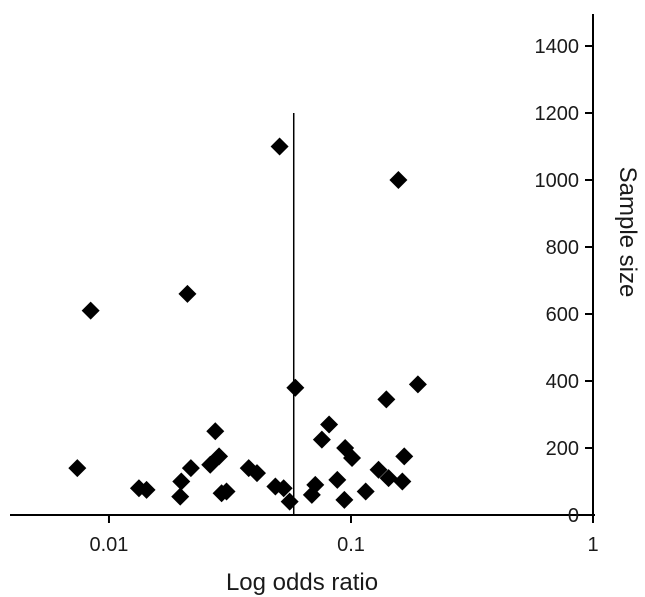 This screenshot has width=645, height=597. Describe the element at coordinates (302, 582) in the screenshot. I see `x-axis-title: Log odds ratio` at that location.